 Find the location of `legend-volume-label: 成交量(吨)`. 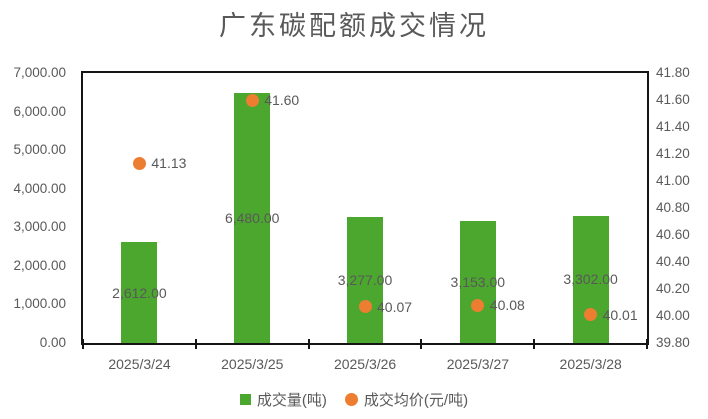

legend-volume-label: 成交量(吨) is located at coordinates (291, 400).